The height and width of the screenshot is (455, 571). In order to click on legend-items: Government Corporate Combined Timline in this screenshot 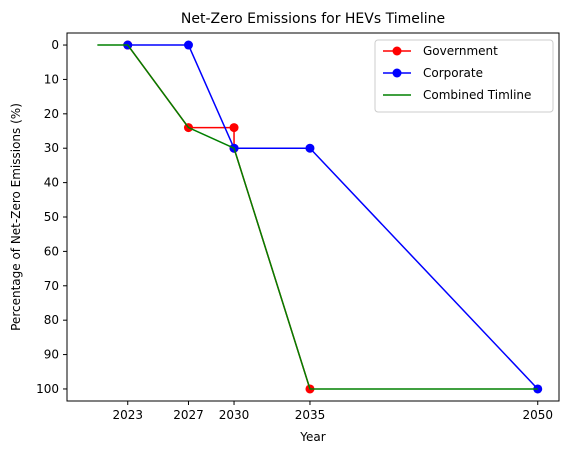, I will do `click(457, 73)`.